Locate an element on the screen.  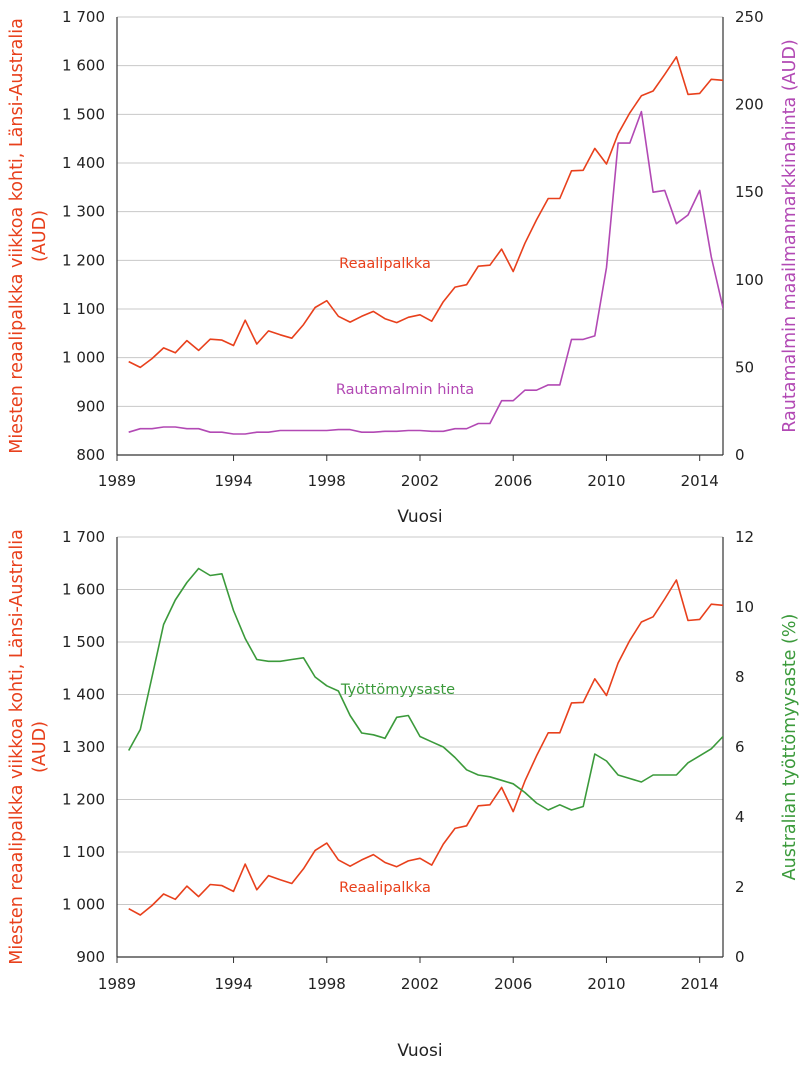
series-label-rautamalmin-hinta: Rautamalmin hinta is located at coordinates (405, 390).